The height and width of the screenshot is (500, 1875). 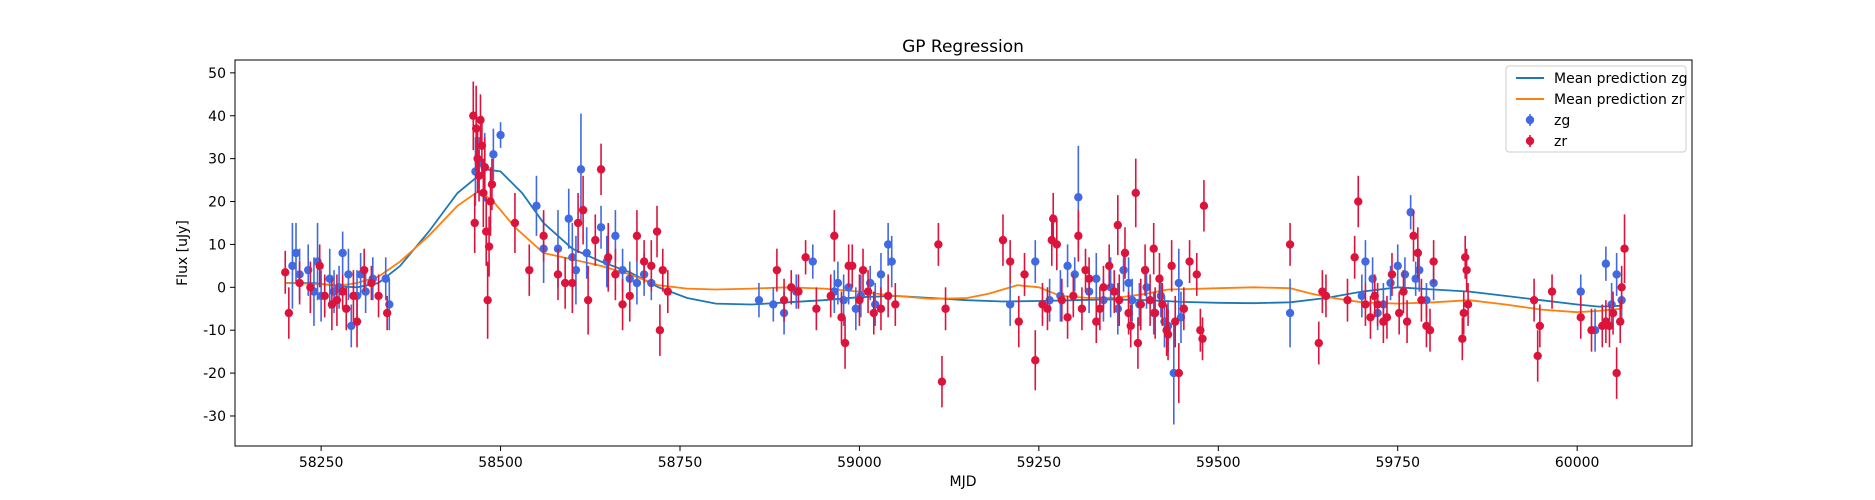 What do you see at coordinates (680, 463) in the screenshot?
I see `x-tick-label: 58750` at bounding box center [680, 463].